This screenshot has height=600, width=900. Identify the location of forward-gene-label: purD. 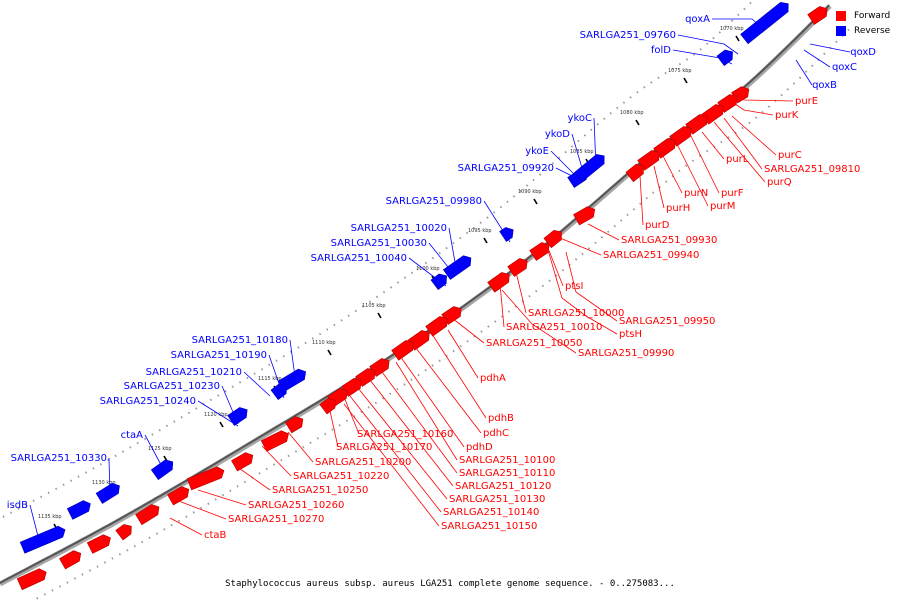
(657, 225).